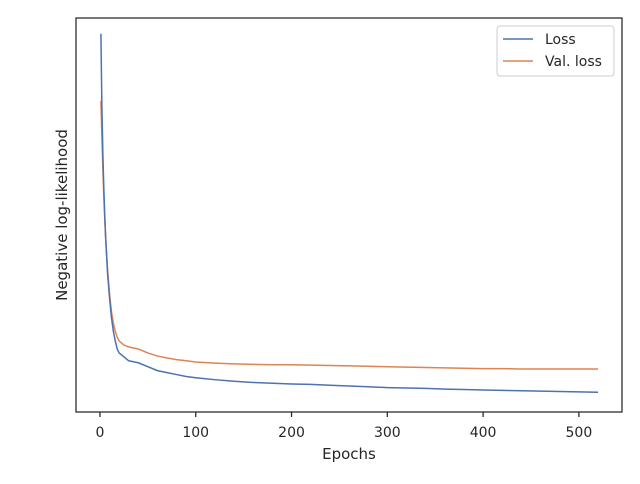  What do you see at coordinates (195, 433) in the screenshot?
I see `x-tick-label: 100` at bounding box center [195, 433].